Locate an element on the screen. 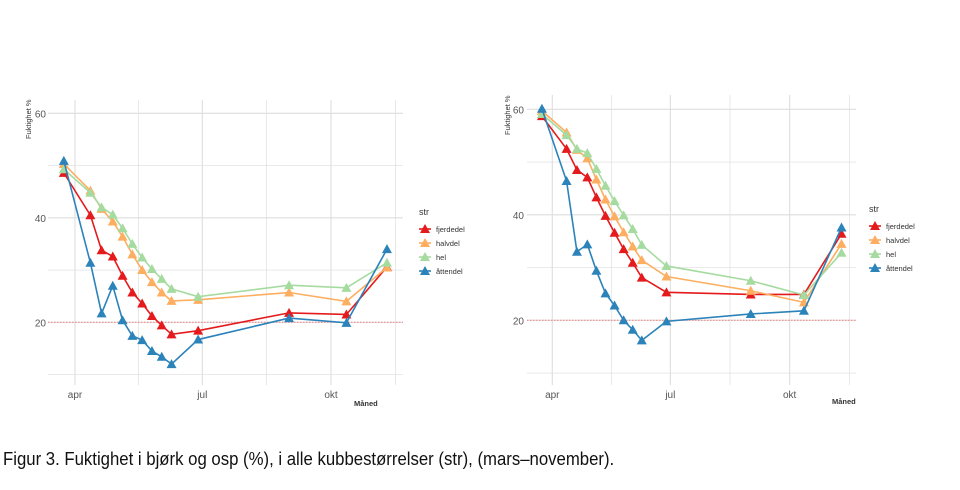 This screenshot has width=960, height=490. x-tick-label: okt is located at coordinates (331, 395).